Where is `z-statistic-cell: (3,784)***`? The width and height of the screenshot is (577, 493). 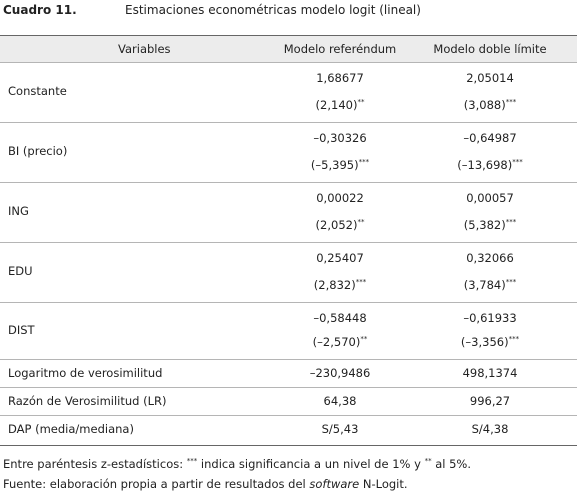
z-statistic-cell: (3,784)*** is located at coordinates (490, 285).